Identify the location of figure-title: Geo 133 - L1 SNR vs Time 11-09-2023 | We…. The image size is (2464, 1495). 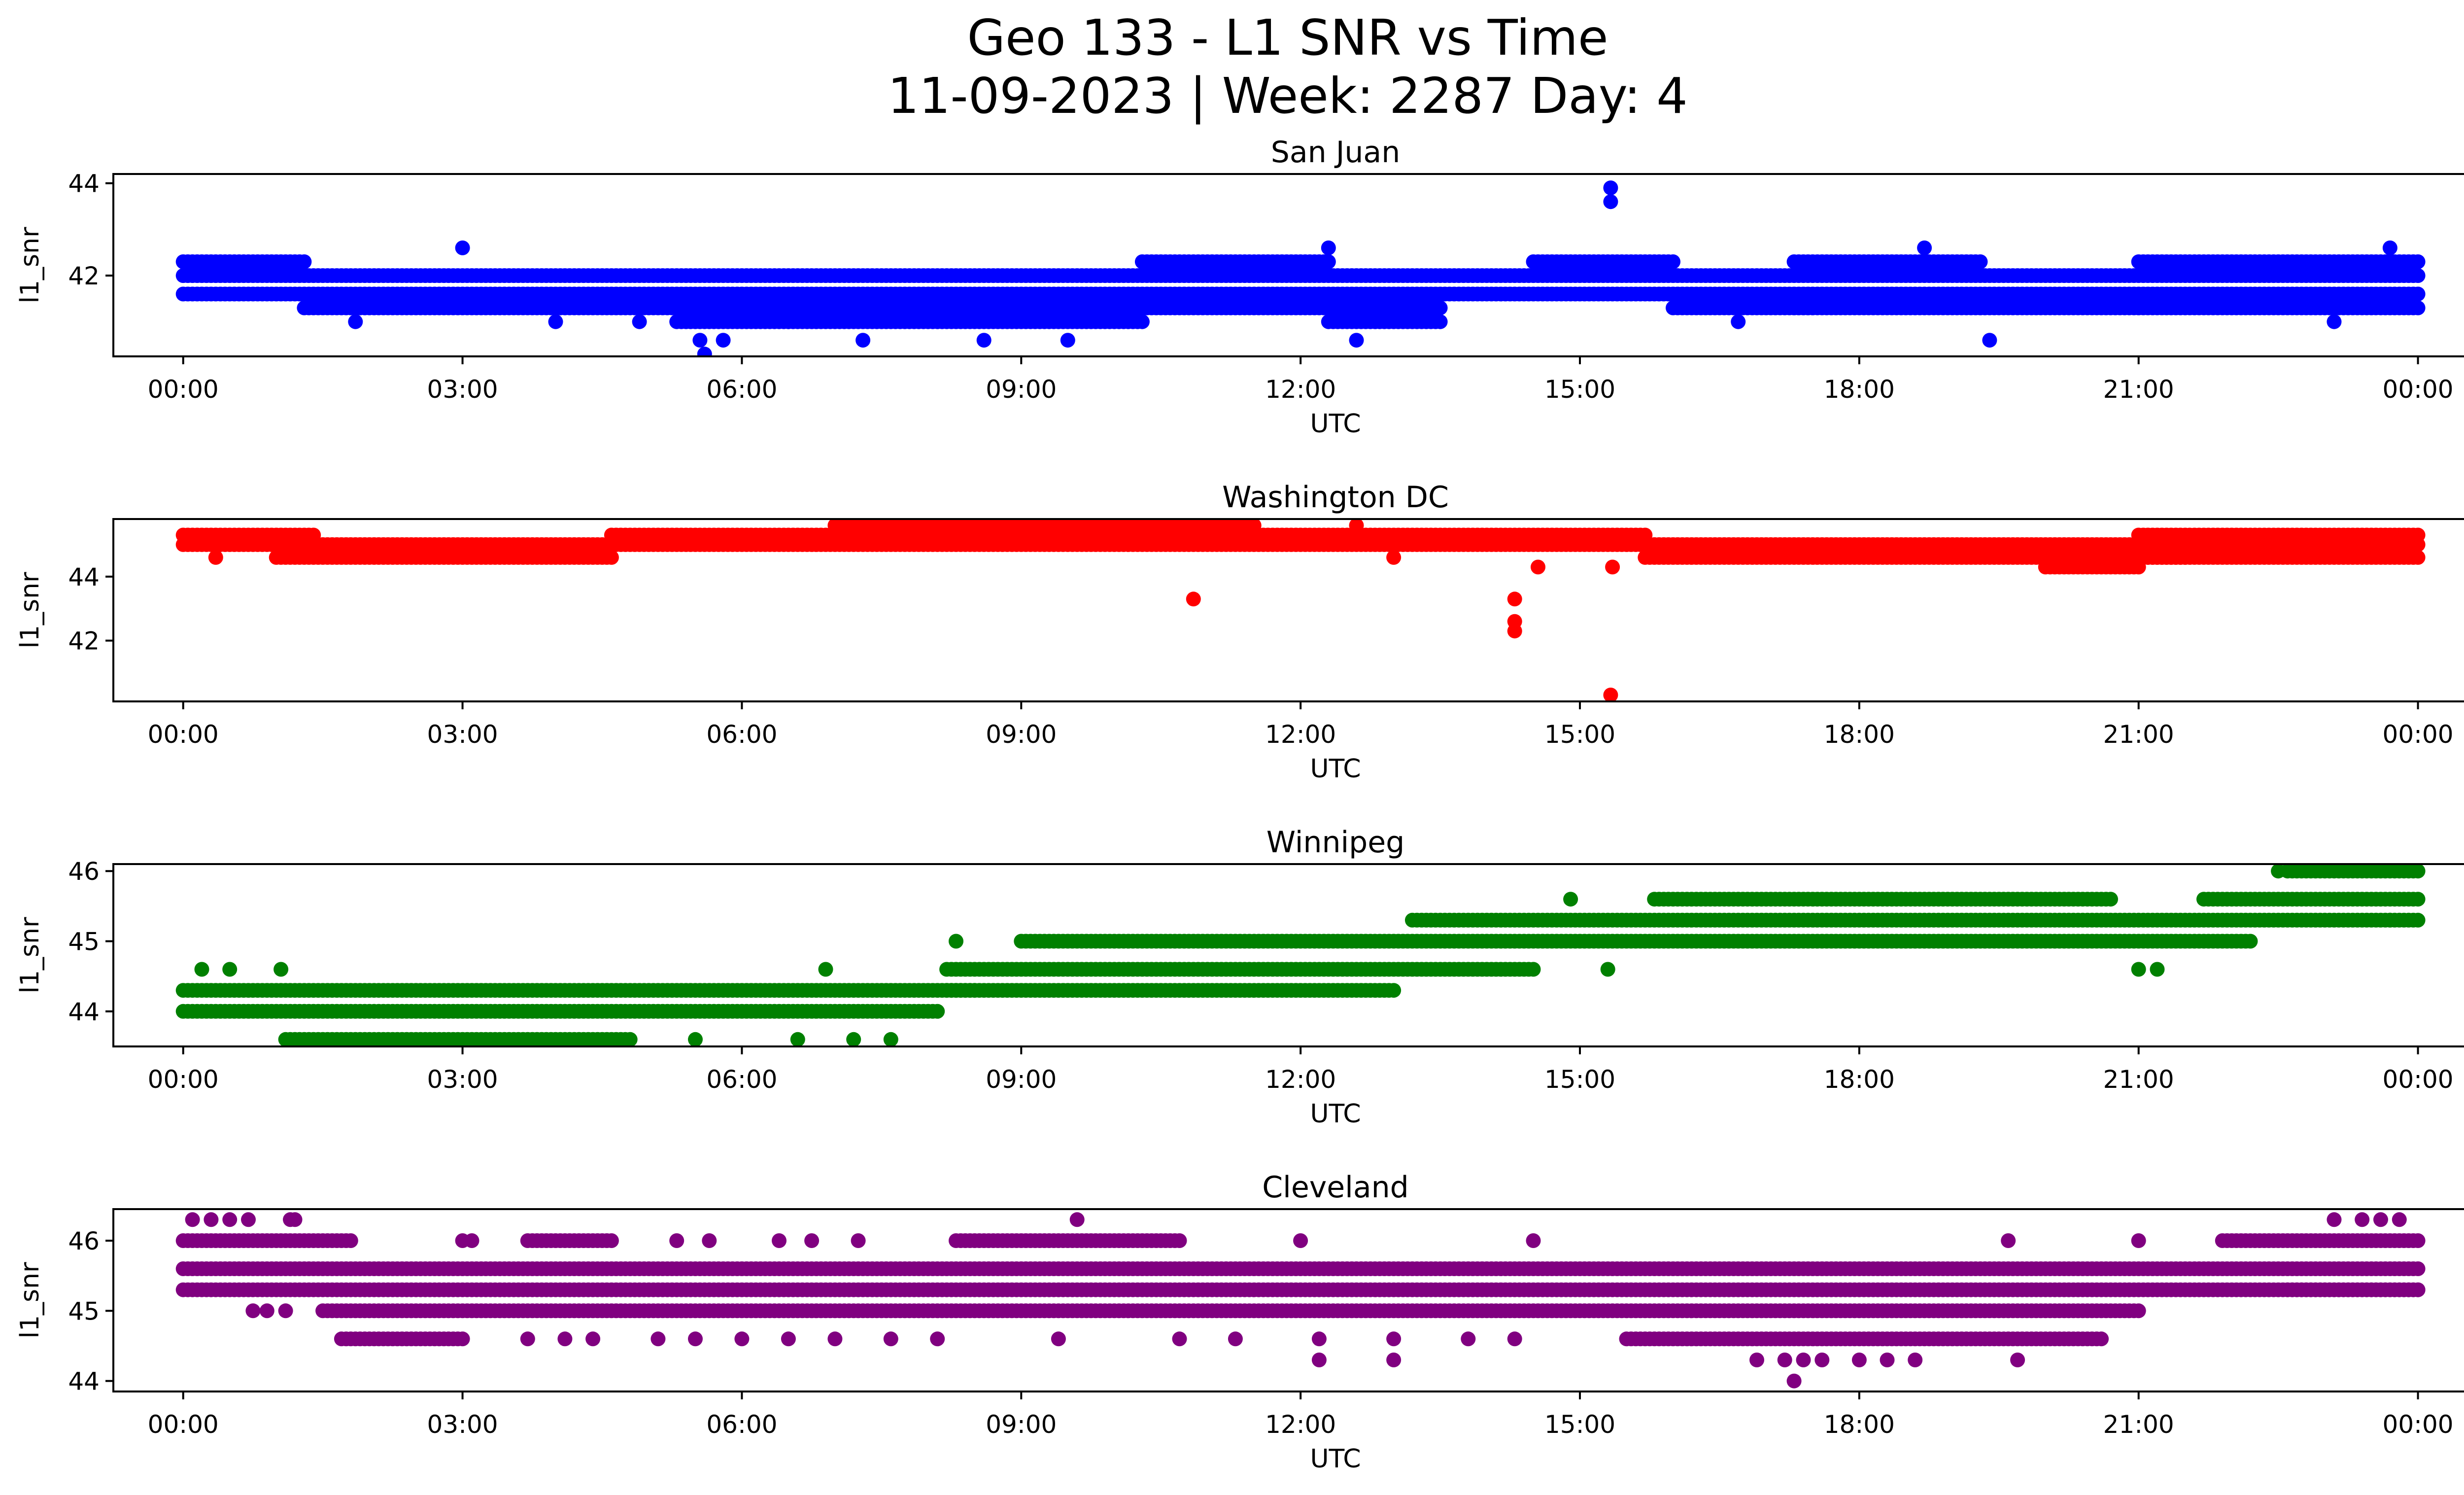
(1232, 67).